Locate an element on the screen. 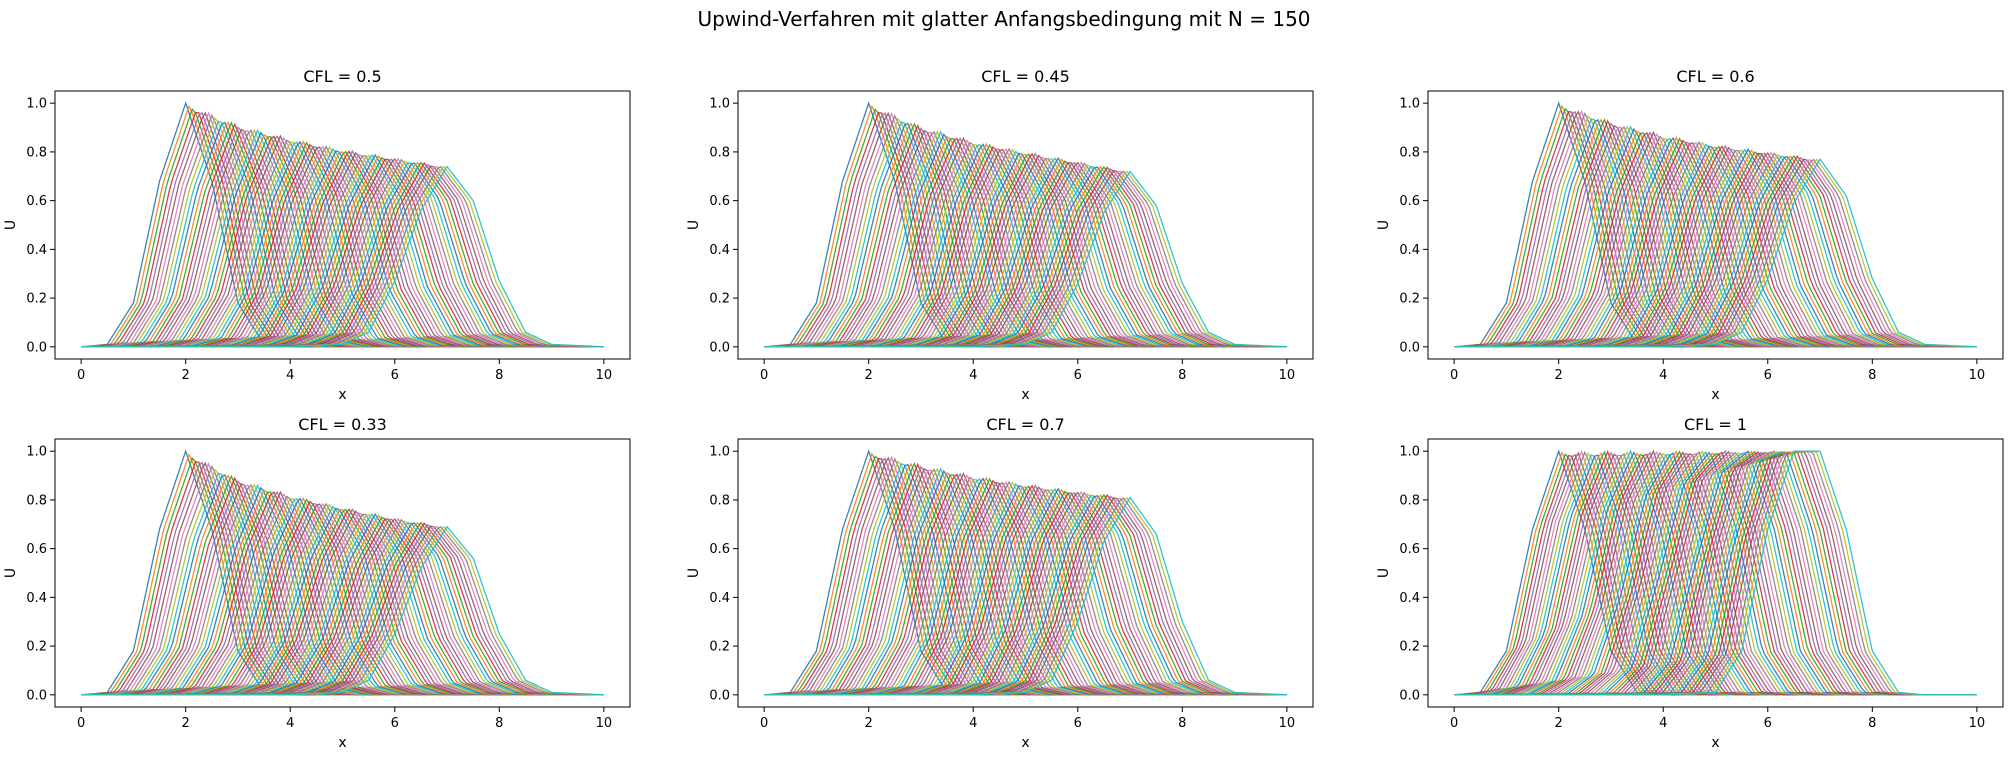  subplot-4: 0 2 4 6 8 10 0.0 0.2 0.4 0.6 0.8 1.0 CFL = 0.33 x U is located at coordinates (317, 583).